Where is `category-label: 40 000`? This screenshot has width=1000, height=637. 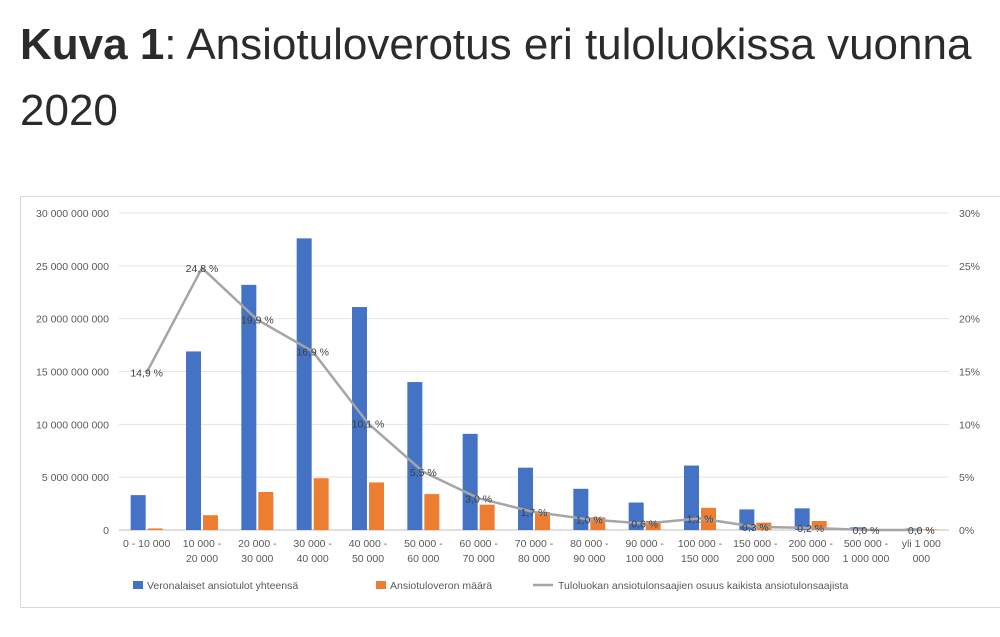
category-label: 40 000 is located at coordinates (313, 559).